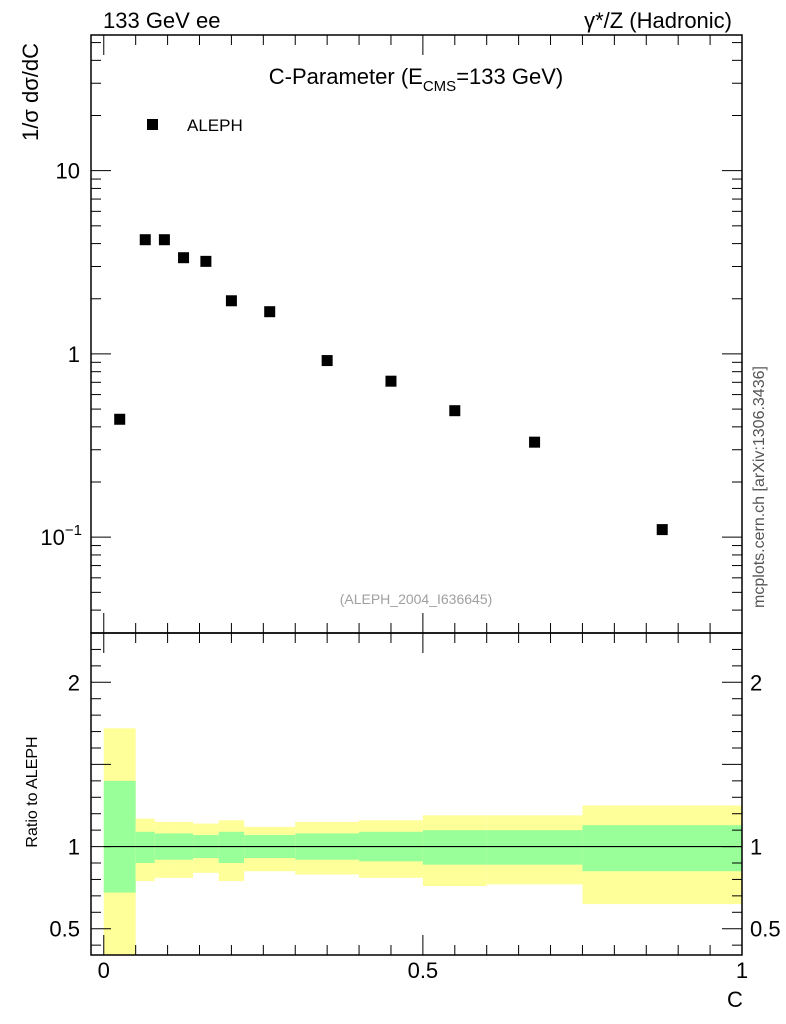  Describe the element at coordinates (74, 354) in the screenshot. I see `main-y-tick-label: 1` at that location.